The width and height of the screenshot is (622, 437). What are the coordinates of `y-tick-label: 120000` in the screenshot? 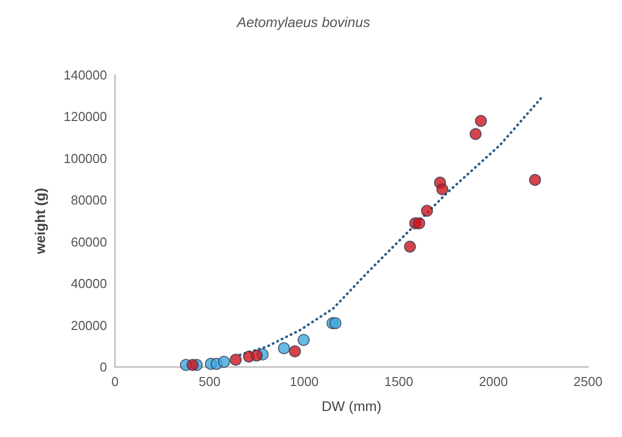 It's located at (85, 116).